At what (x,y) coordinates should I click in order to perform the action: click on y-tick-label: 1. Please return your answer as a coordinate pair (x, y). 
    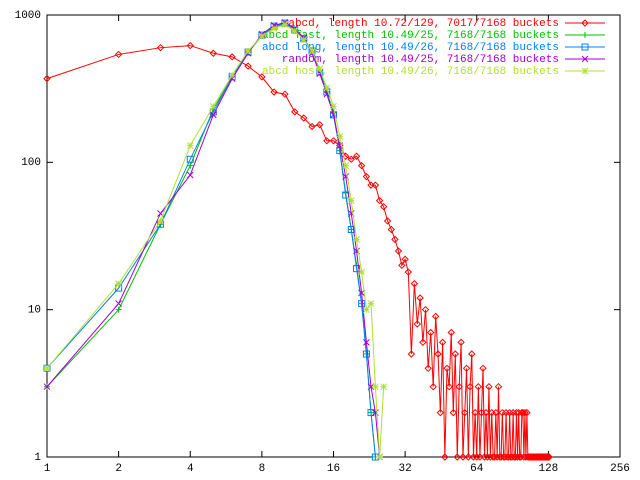
    Looking at the image, I should click on (37, 458).